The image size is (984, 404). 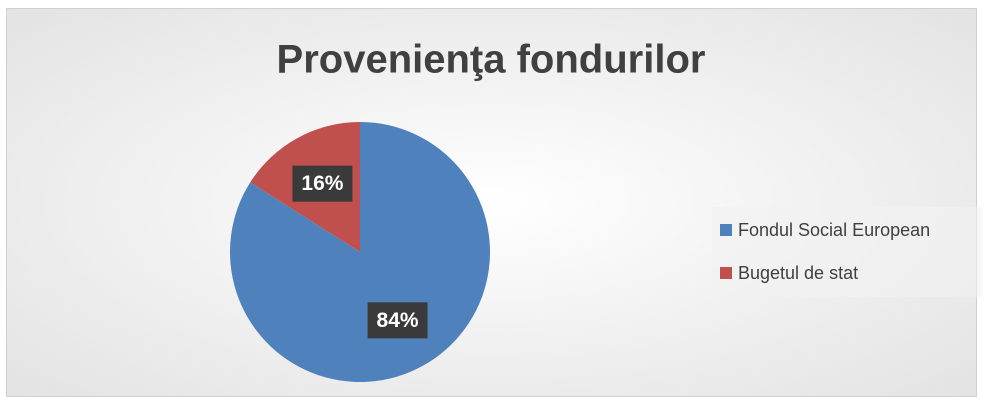 I want to click on legend-label: Fondul Social European, so click(x=834, y=230).